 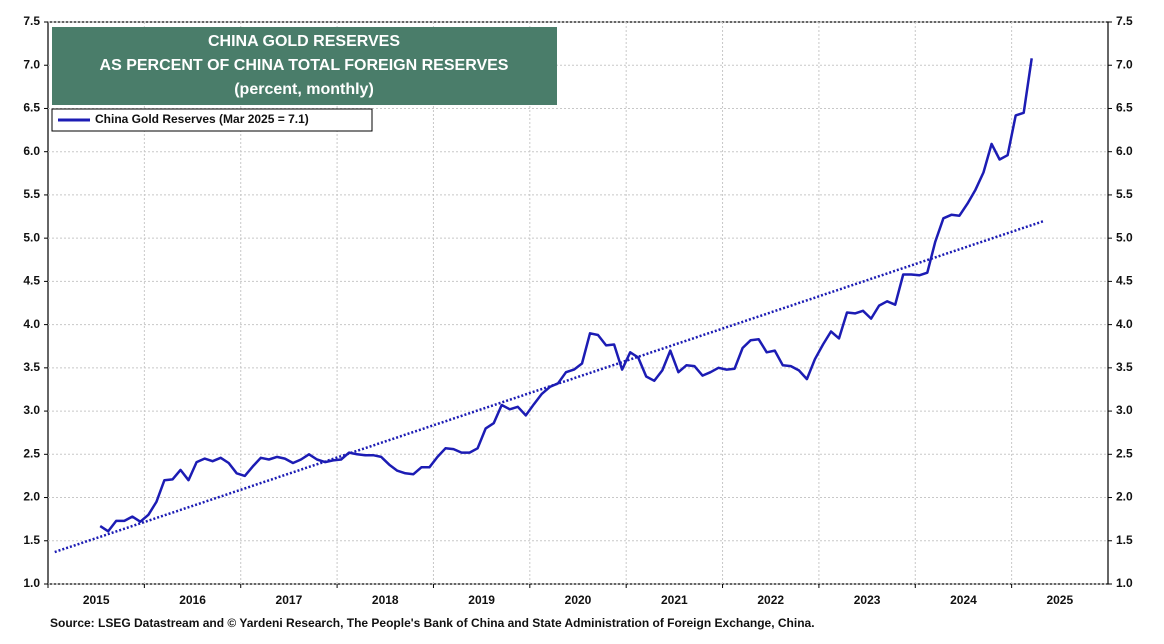 I want to click on y-tick-label: 6.0, so click(x=31, y=151).